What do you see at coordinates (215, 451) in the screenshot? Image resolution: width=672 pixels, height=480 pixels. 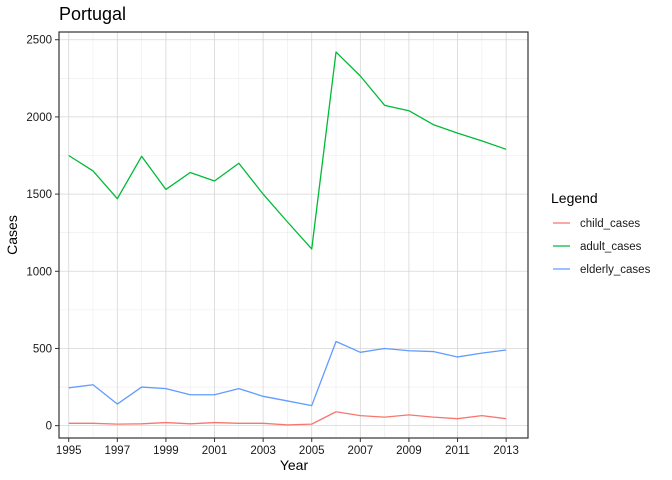 I see `x-tick-label: 2001` at bounding box center [215, 451].